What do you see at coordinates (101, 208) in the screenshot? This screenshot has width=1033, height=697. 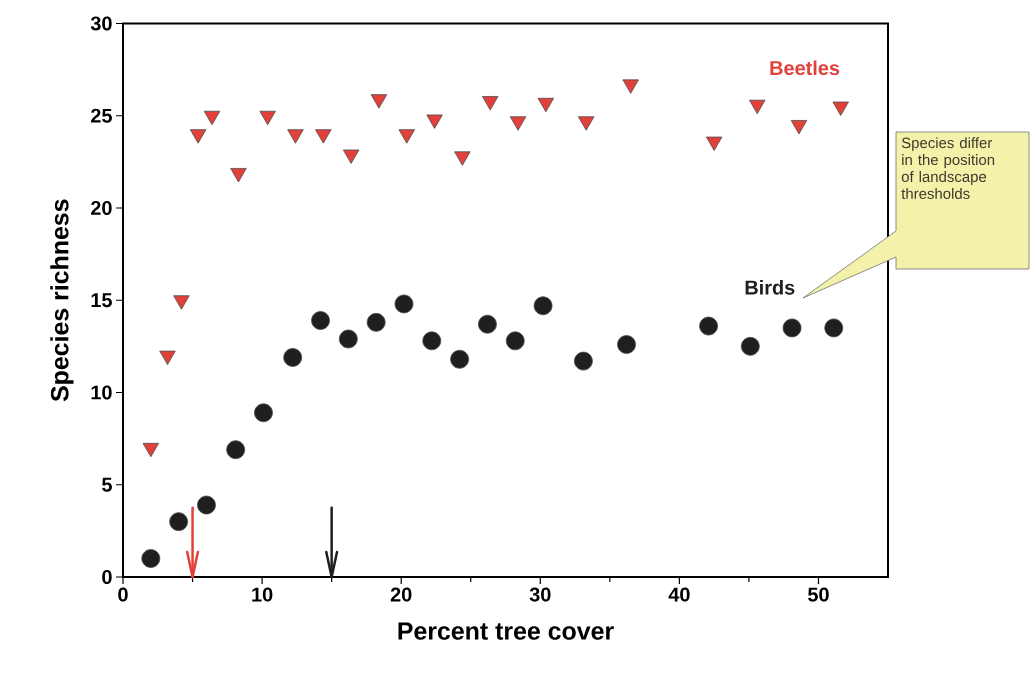 I see `y-tick-label: 20` at bounding box center [101, 208].